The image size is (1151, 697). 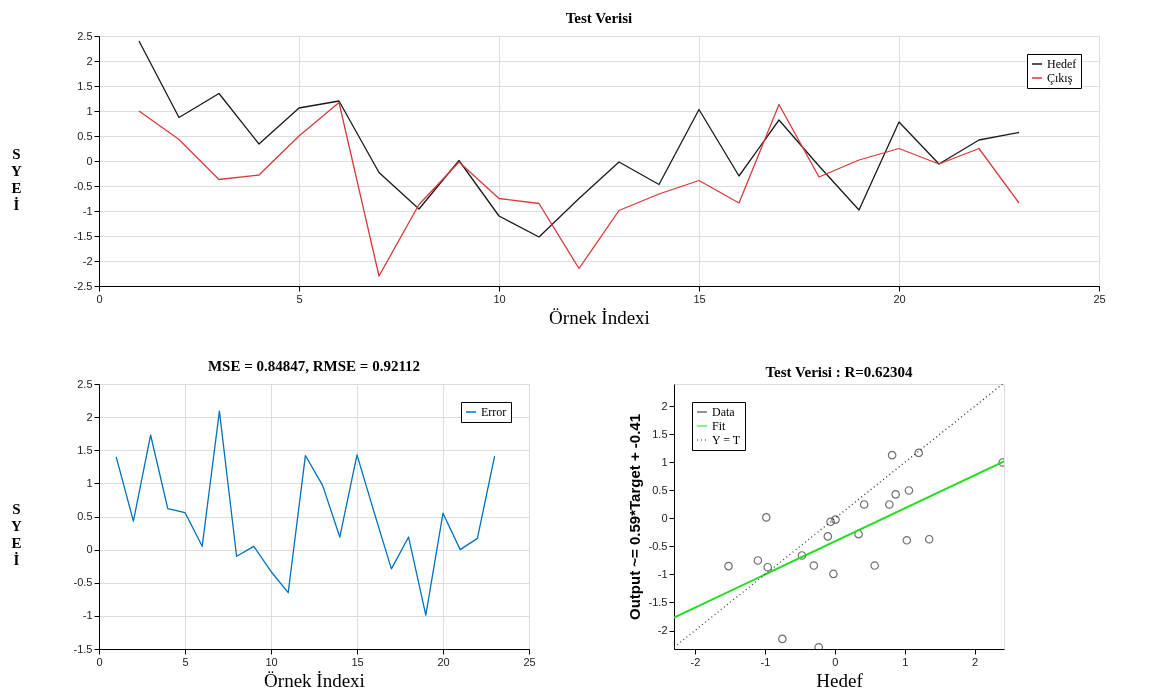 I want to click on legend-label: Fit, so click(x=719, y=426).